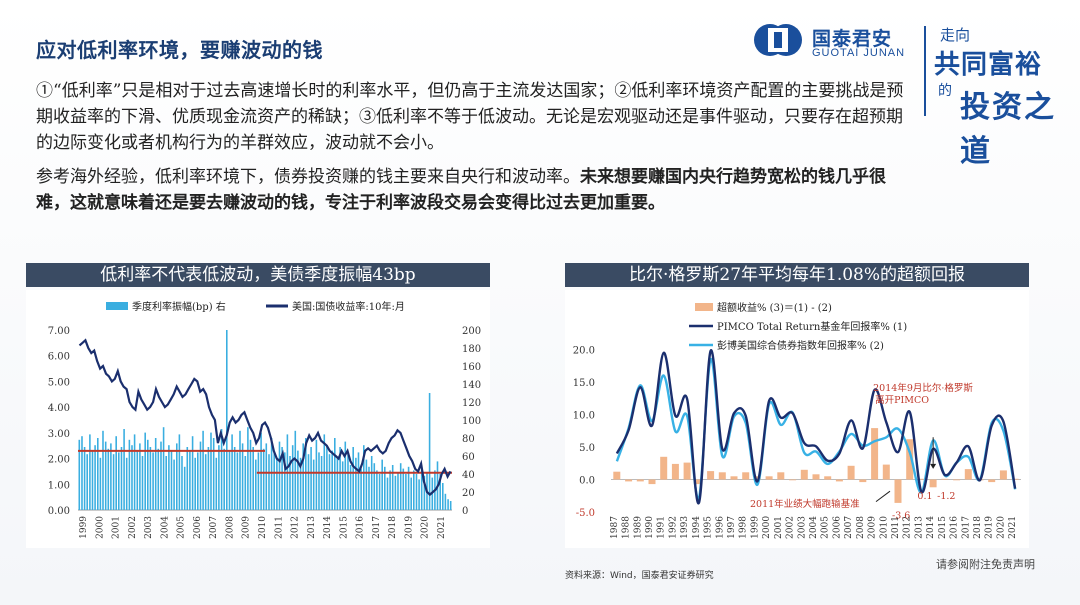 Image resolution: width=1080 pixels, height=605 pixels. I want to click on y-tick-label: -5.0, so click(585, 513).